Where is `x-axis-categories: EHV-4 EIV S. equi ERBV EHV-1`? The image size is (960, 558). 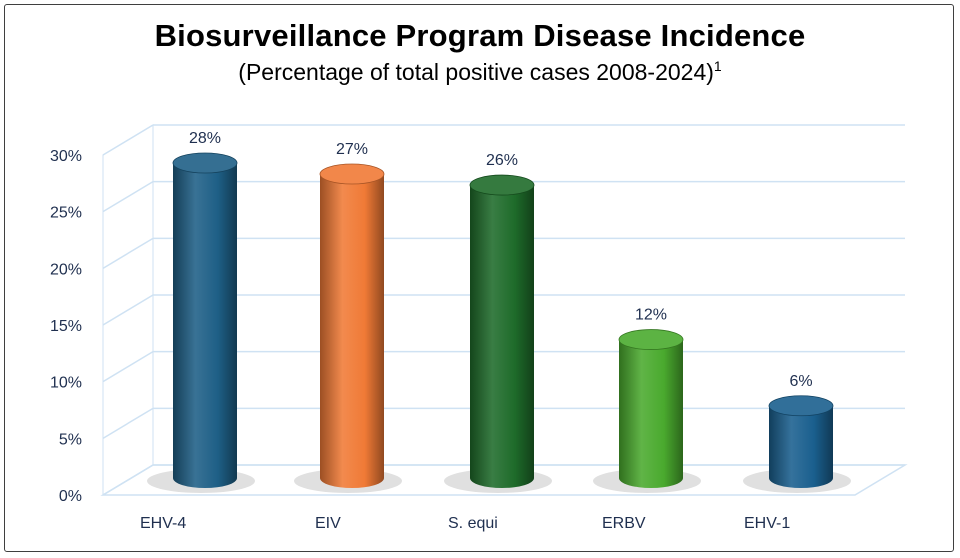
x-axis-categories: EHV-4 EIV S. equi ERBV EHV-1 is located at coordinates (465, 523).